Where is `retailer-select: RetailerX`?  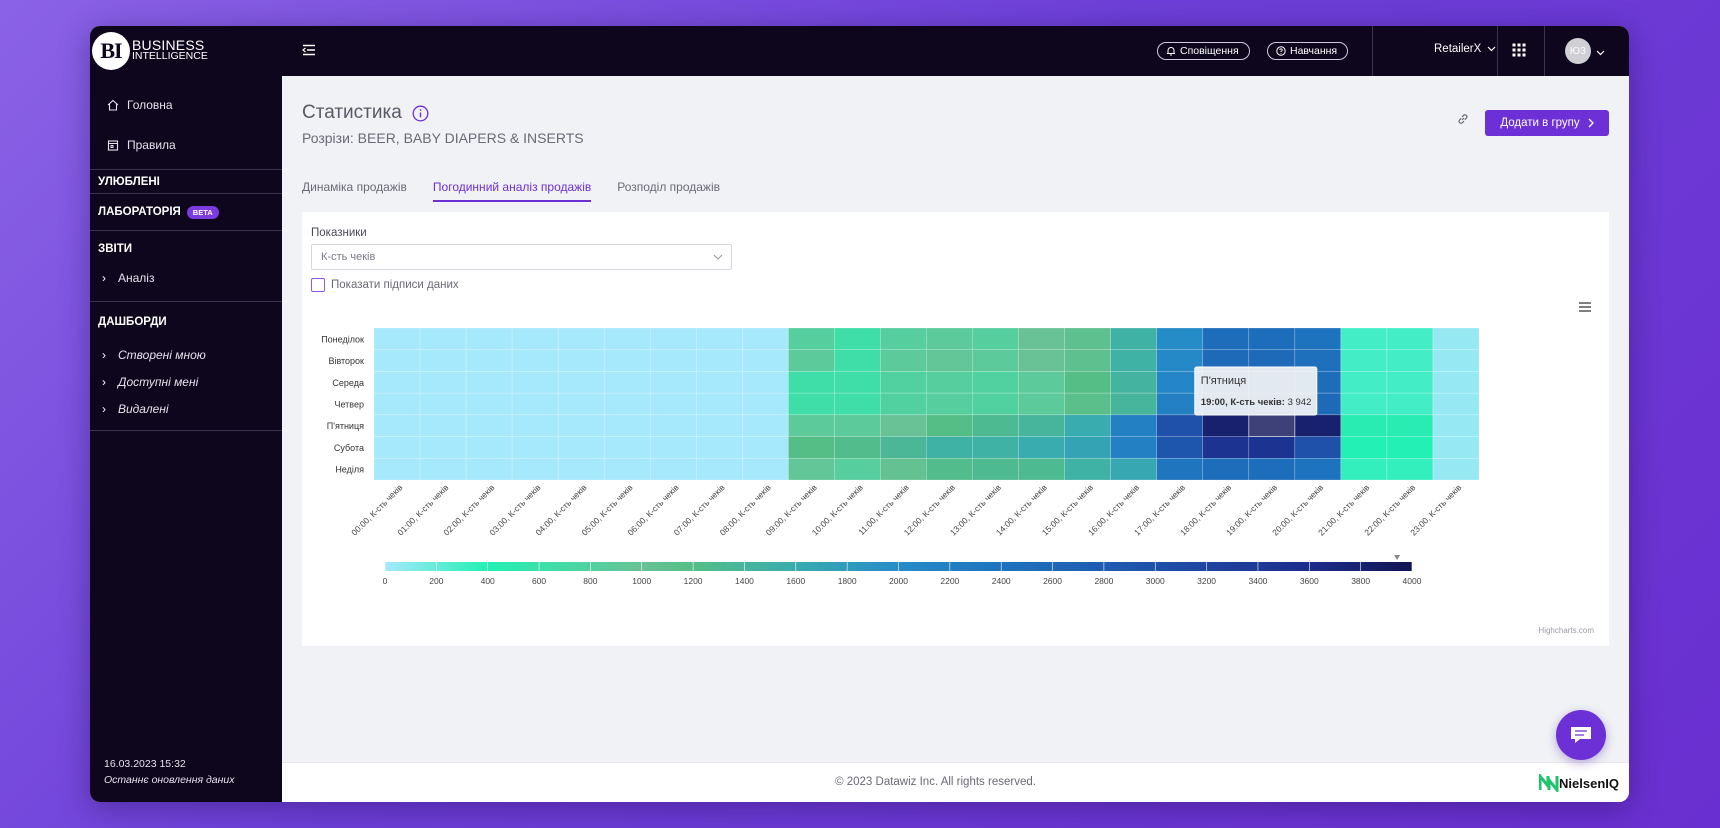 retailer-select: RetailerX is located at coordinates (1465, 49).